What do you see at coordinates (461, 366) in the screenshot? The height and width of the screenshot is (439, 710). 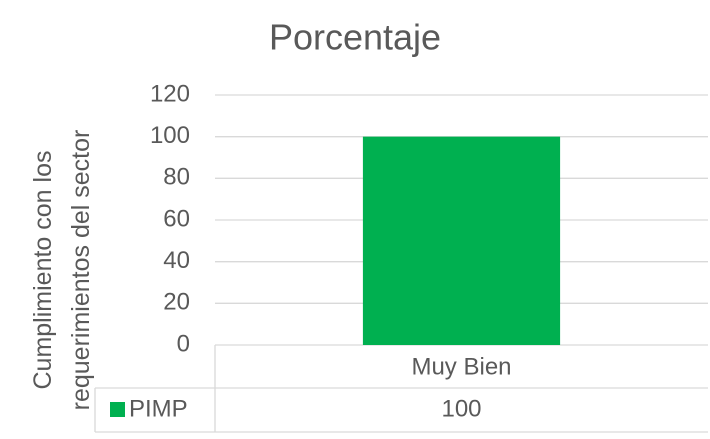 I see `x-tick-label: Muy Bien` at bounding box center [461, 366].